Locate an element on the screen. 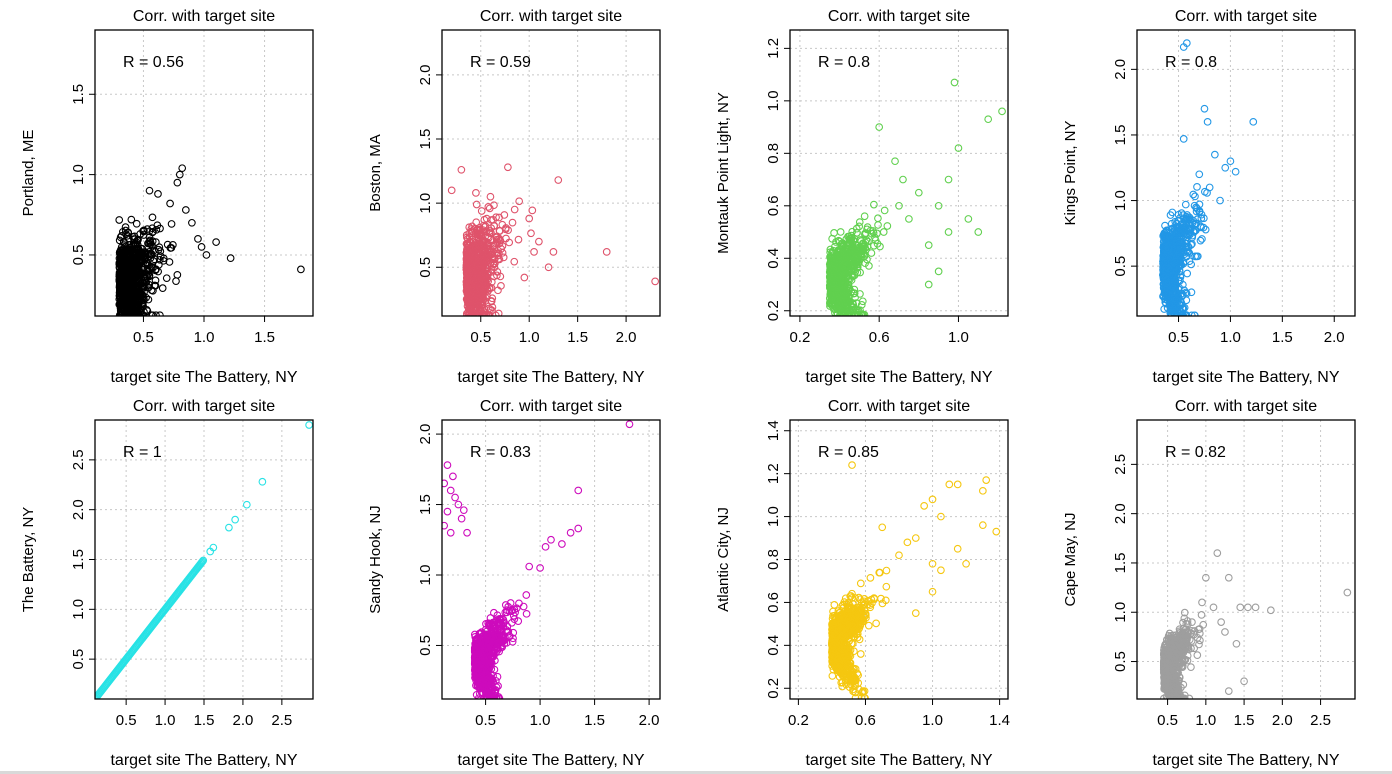  y-axis-label: Montauk Point Light, NY is located at coordinates (723, 173).